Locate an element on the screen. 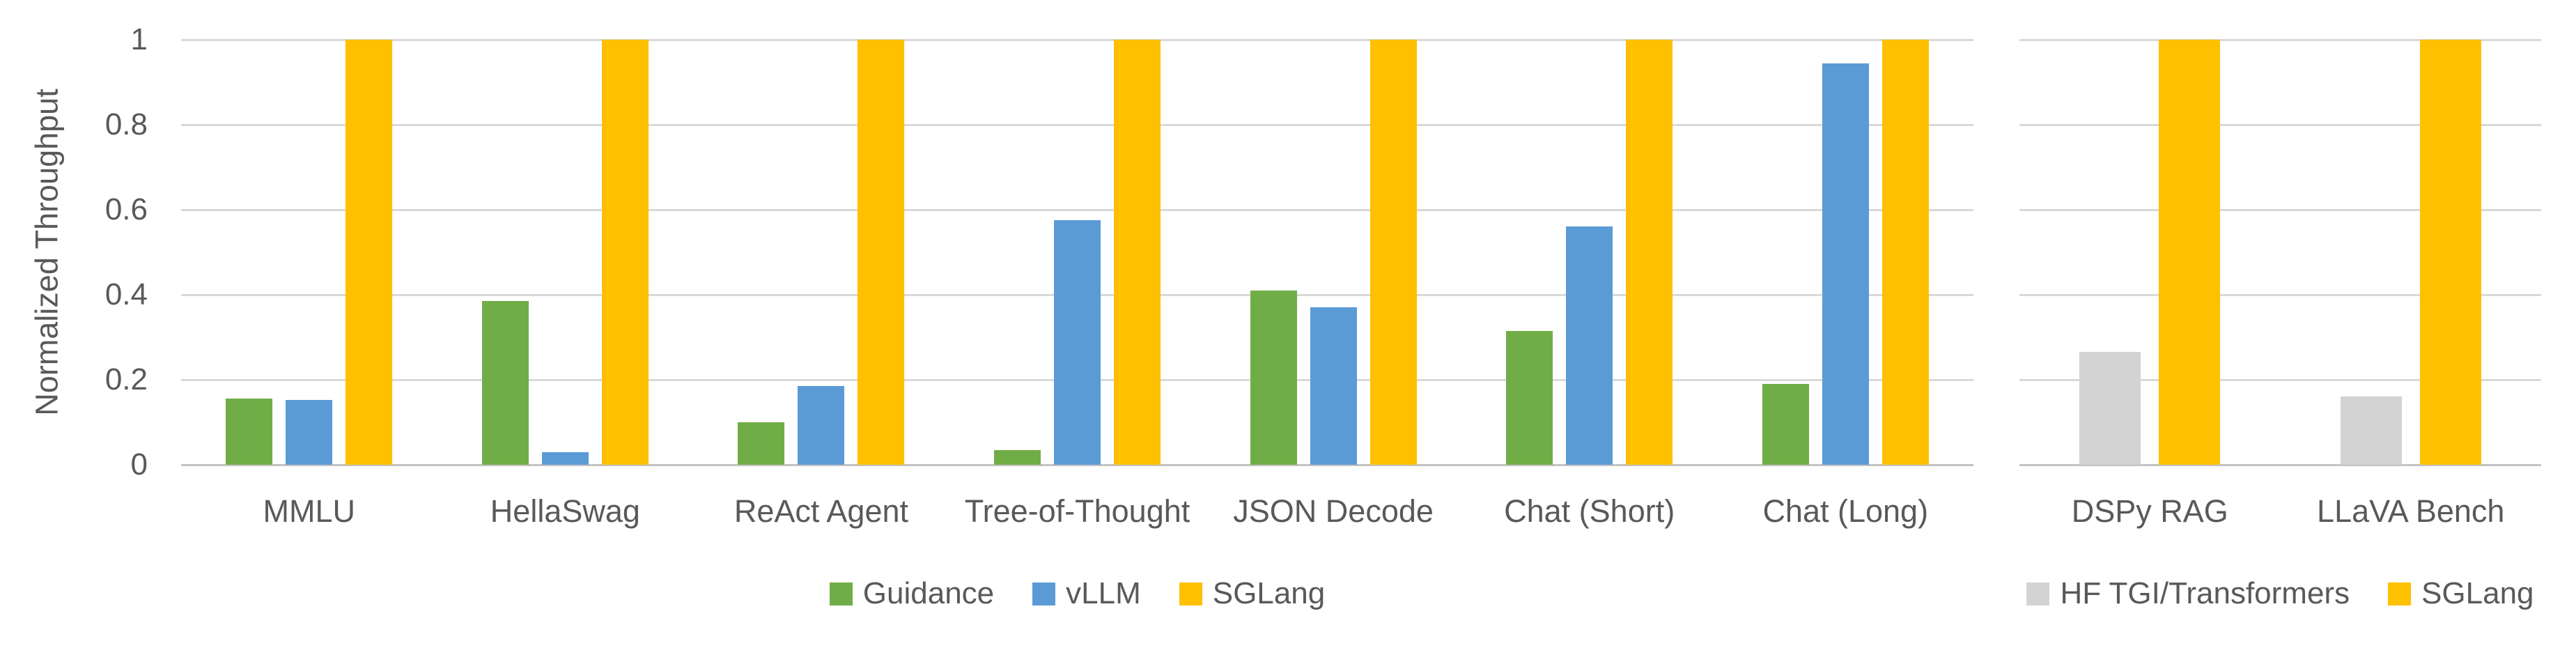 The height and width of the screenshot is (648, 2576). left-chart-legend: Guidance vLLM SGLang is located at coordinates (1077, 593).